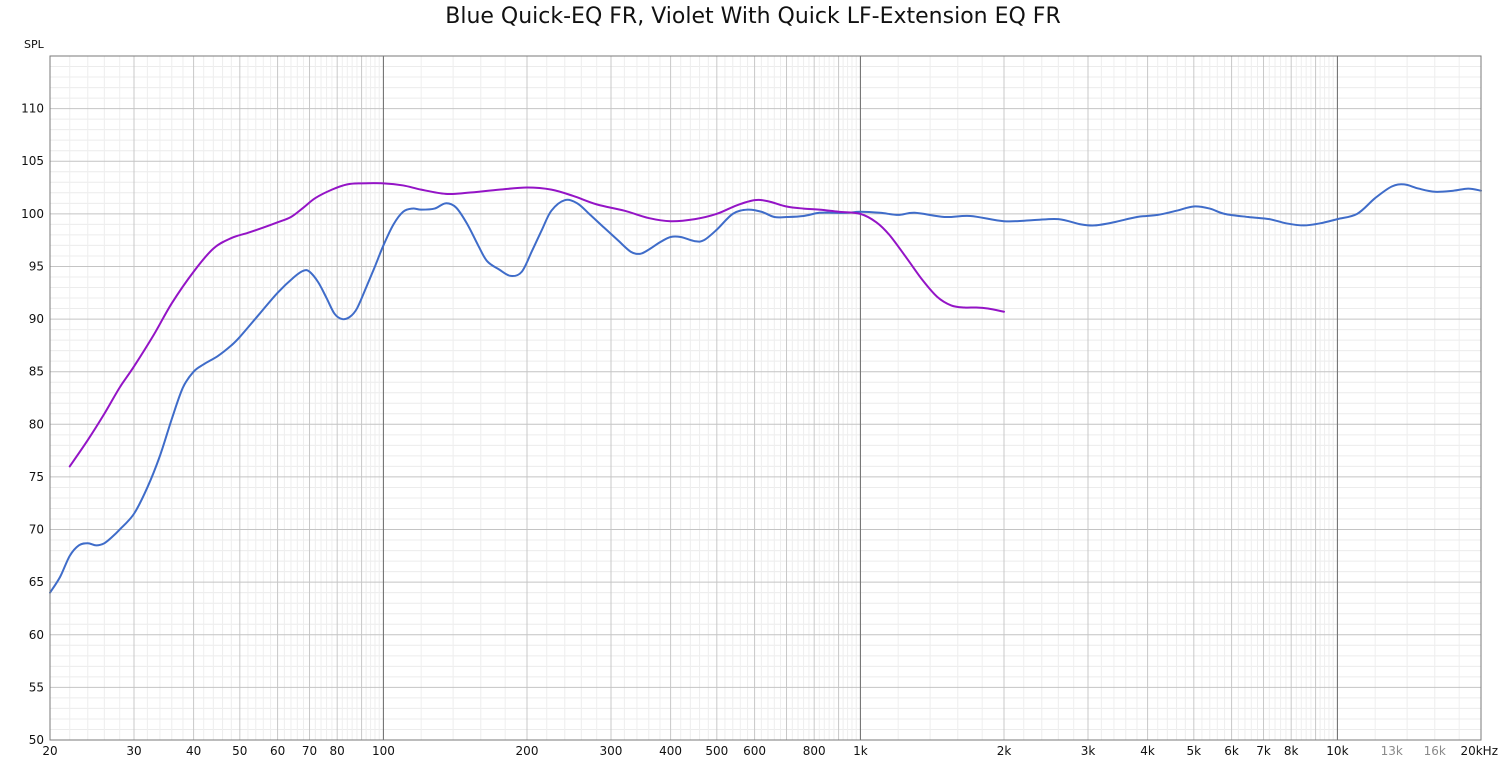 This screenshot has height=764, width=1506. I want to click on x-tick-label: 600, so click(754, 751).